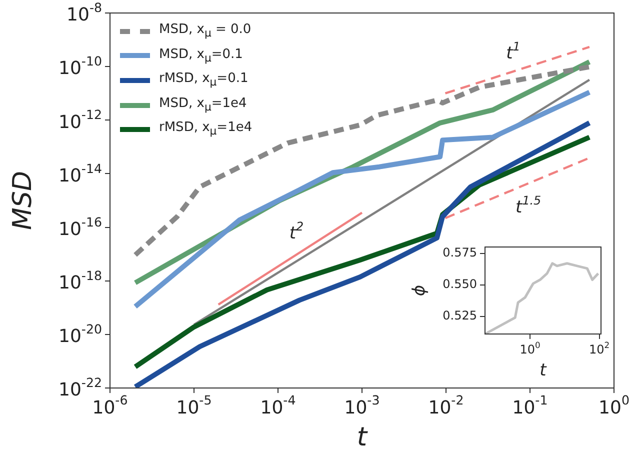 This screenshot has width=631, height=453. What do you see at coordinates (205, 31) in the screenshot?
I see `legend-label: MSD, x$_{μ}$ = 0.0` at bounding box center [205, 31].